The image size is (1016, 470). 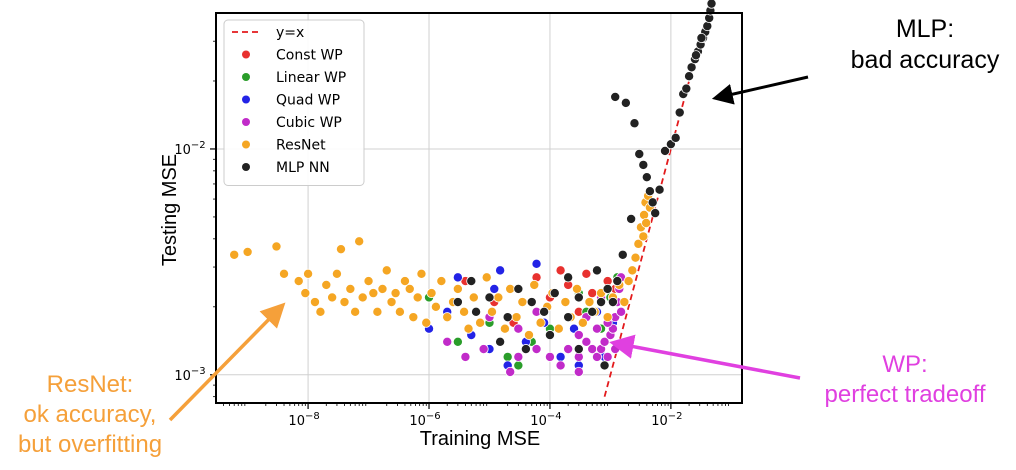 What do you see at coordinates (545, 420) in the screenshot?
I see `x-tick-label: 10⁻⁴` at bounding box center [545, 420].